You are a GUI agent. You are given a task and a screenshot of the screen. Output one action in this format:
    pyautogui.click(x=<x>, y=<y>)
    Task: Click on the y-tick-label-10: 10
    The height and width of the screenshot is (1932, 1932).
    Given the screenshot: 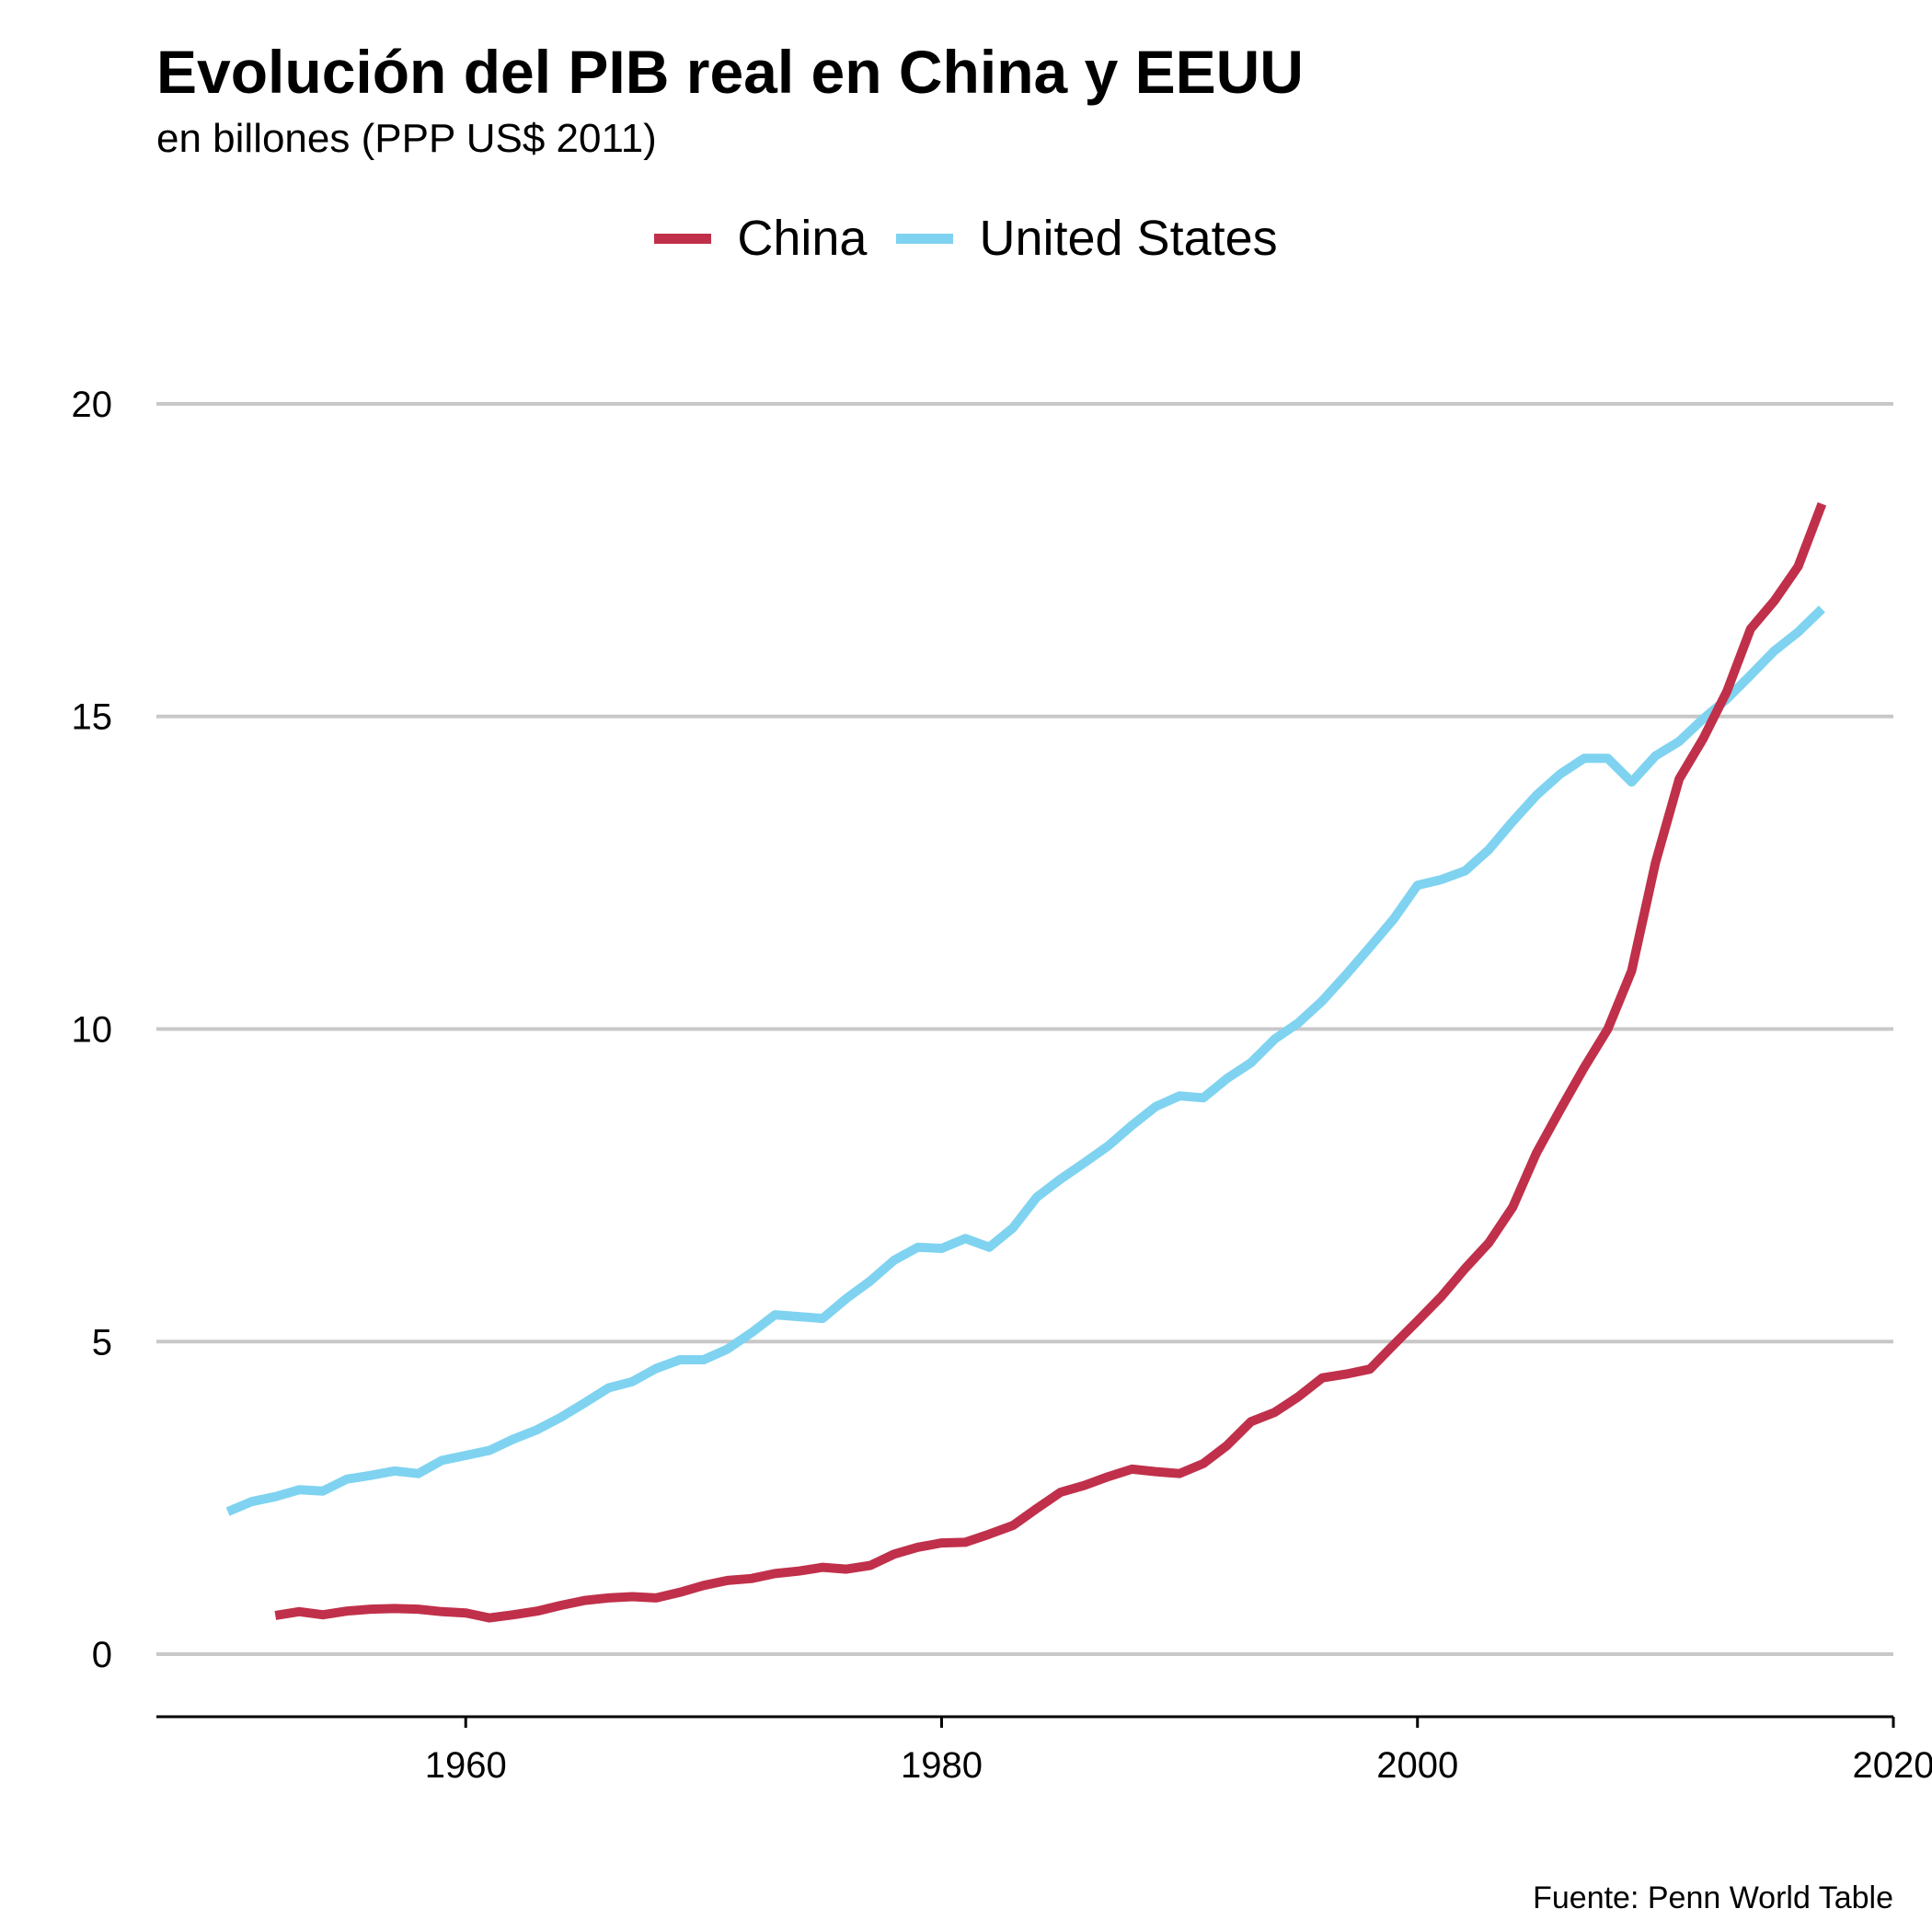 What is the action you would take?
    pyautogui.click(x=92, y=1030)
    